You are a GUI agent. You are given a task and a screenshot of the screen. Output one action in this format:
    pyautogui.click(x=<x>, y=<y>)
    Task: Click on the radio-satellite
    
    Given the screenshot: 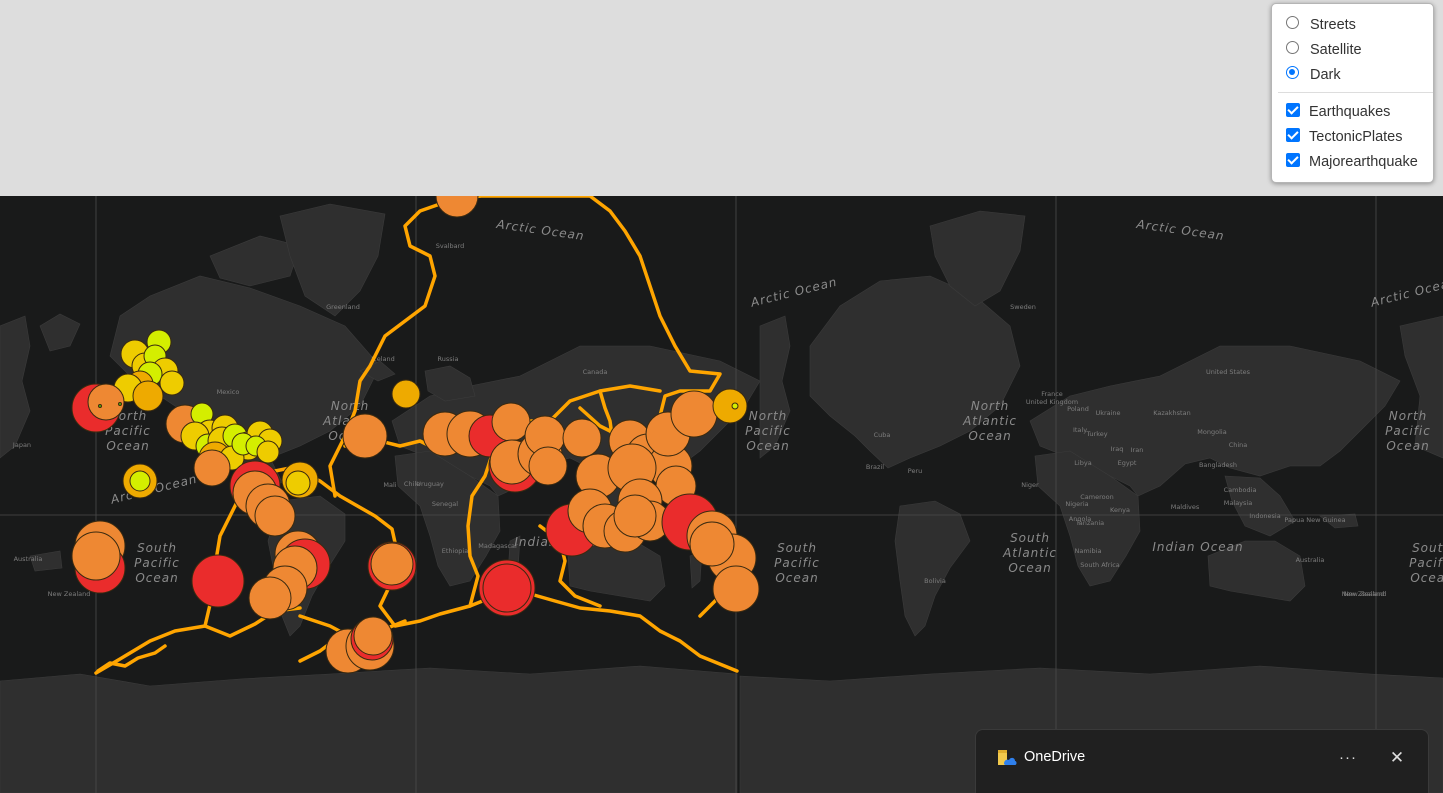 What is the action you would take?
    pyautogui.click(x=1292, y=47)
    